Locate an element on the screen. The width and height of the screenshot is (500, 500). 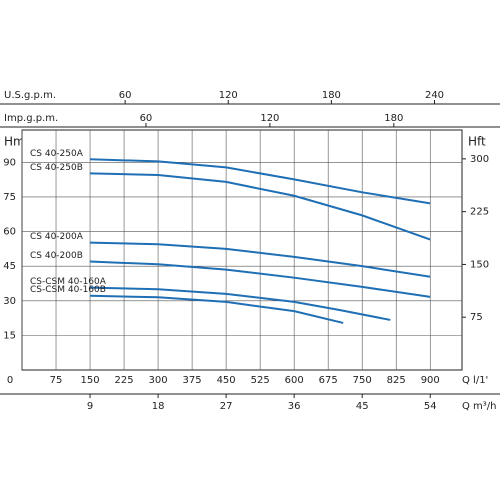
y2-axis-label: Hft is located at coordinates (477, 142).